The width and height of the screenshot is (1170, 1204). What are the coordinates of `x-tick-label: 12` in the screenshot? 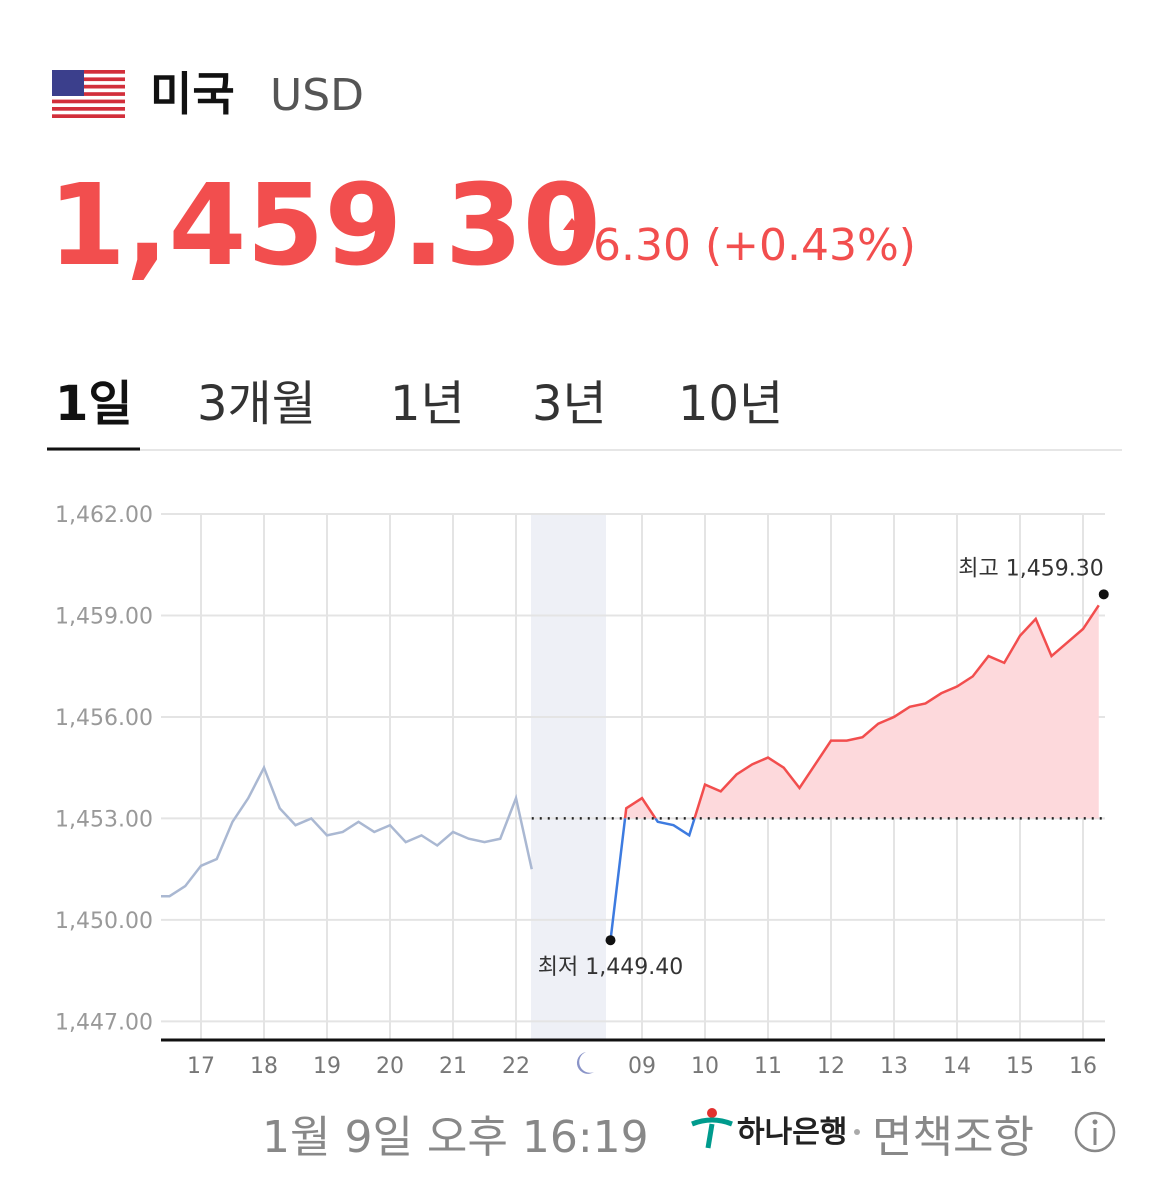 It's located at (831, 1066).